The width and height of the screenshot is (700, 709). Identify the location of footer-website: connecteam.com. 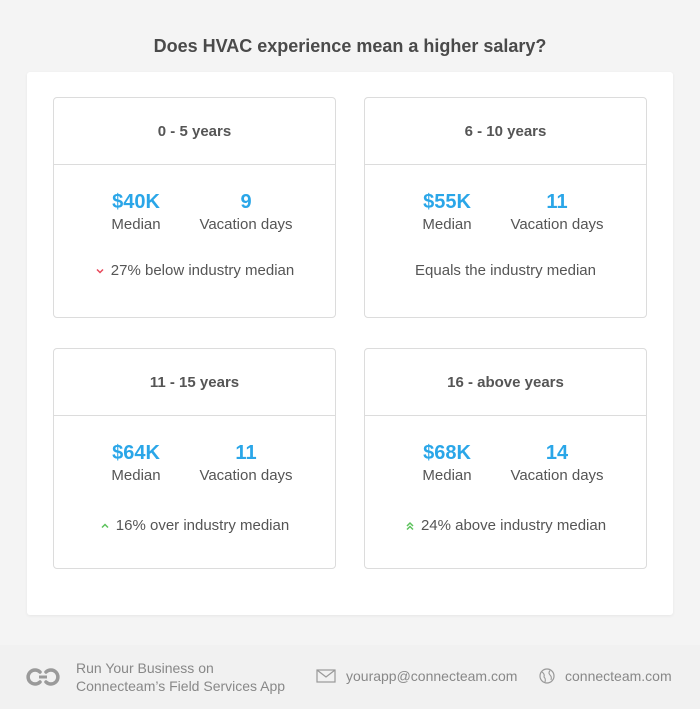
(605, 676).